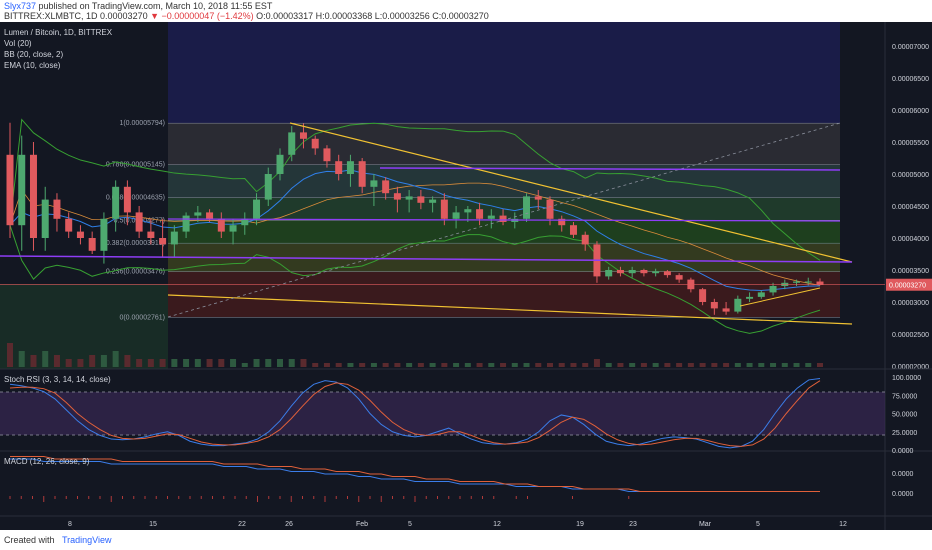 This screenshot has height=550, width=932. Describe the element at coordinates (70, 524) in the screenshot. I see `x-tick-label: 8` at that location.